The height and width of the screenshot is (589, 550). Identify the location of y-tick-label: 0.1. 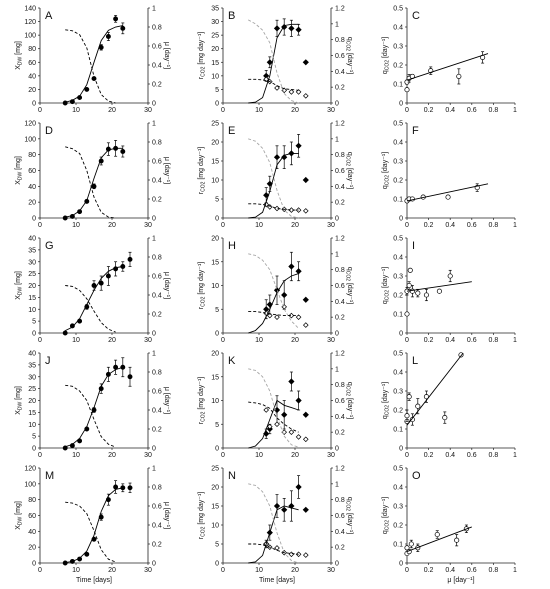
(398, 85).